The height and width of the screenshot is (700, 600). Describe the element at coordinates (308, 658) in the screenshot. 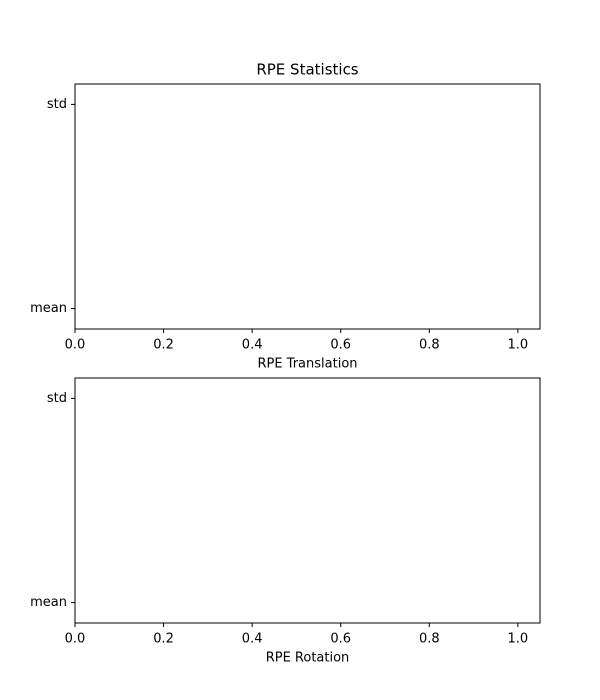

I see `x-axis-label: RPE Rotation` at that location.